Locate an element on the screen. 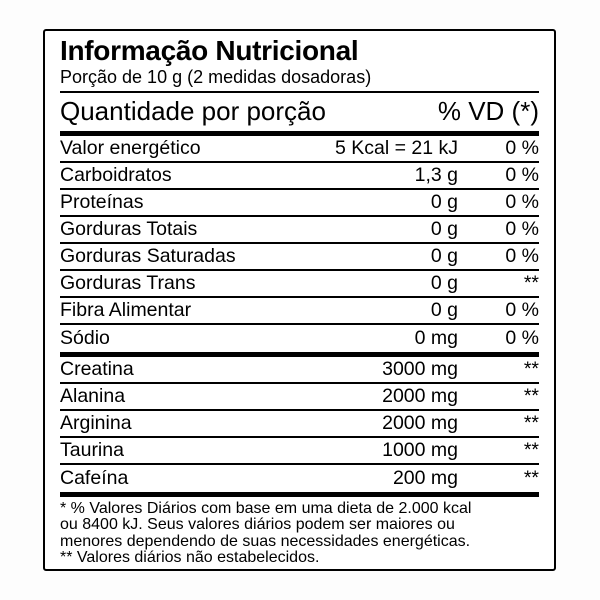 Image resolution: width=600 pixels, height=600 pixels. table-row: Carboidratos 1,3 g 0 % is located at coordinates (299, 176).